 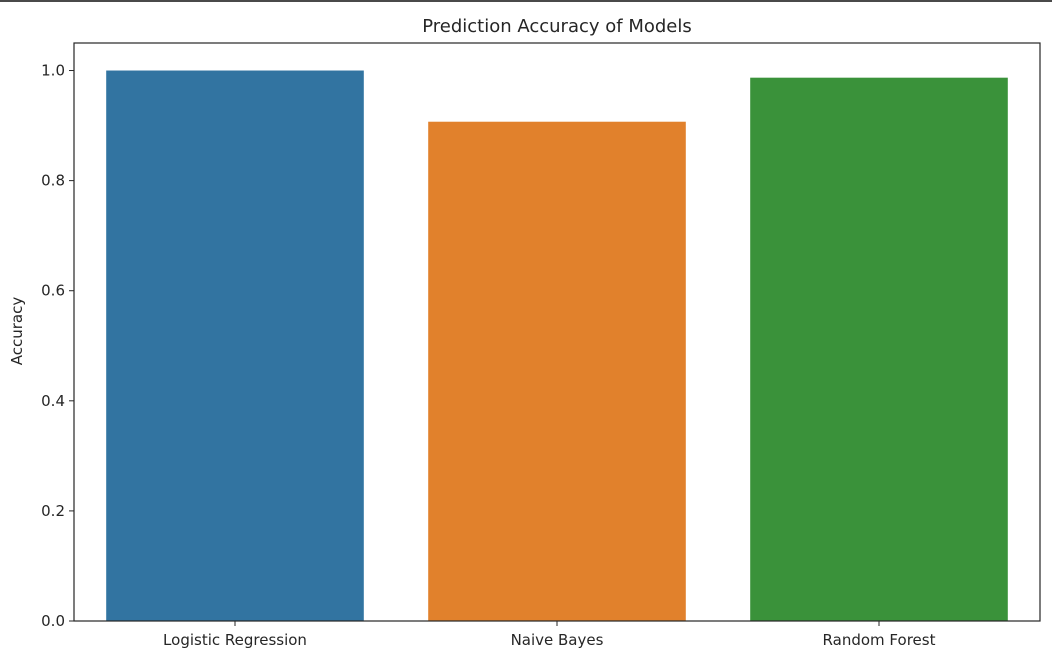 What do you see at coordinates (53, 511) in the screenshot?
I see `y-tick-label: 0.2` at bounding box center [53, 511].